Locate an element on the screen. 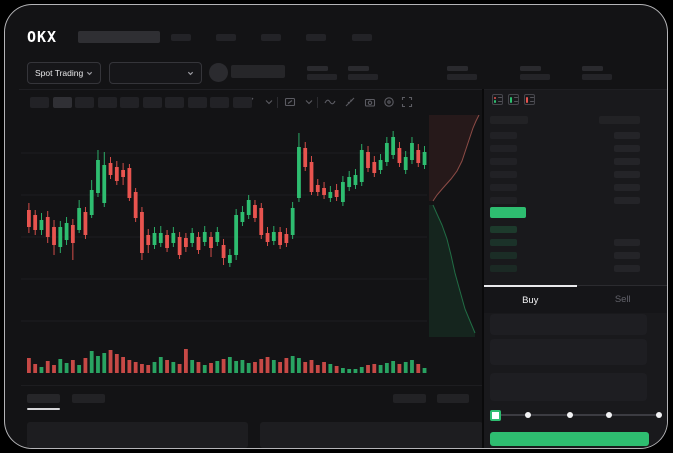  camera-icon is located at coordinates (370, 102).